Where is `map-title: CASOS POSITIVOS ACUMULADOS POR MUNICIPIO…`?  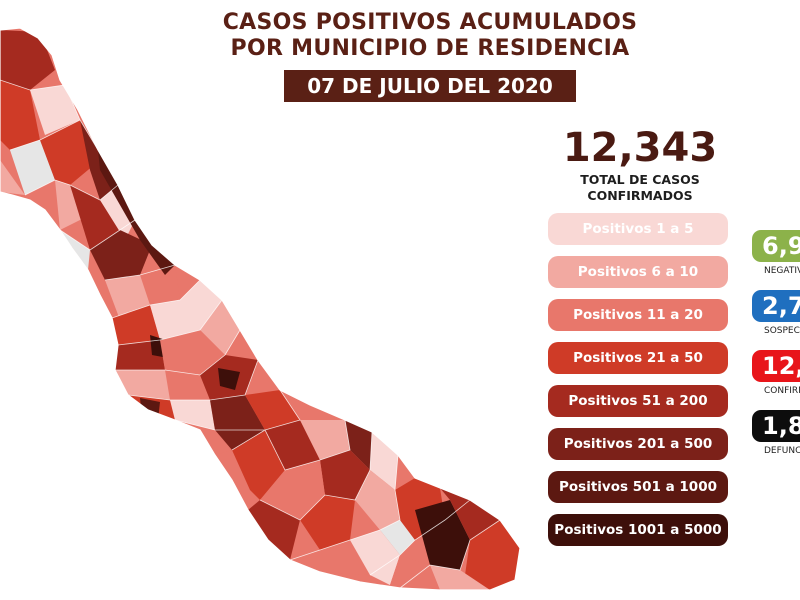 map-title: CASOS POSITIVOS ACUMULADOS POR MUNICIPIO… is located at coordinates (430, 36).